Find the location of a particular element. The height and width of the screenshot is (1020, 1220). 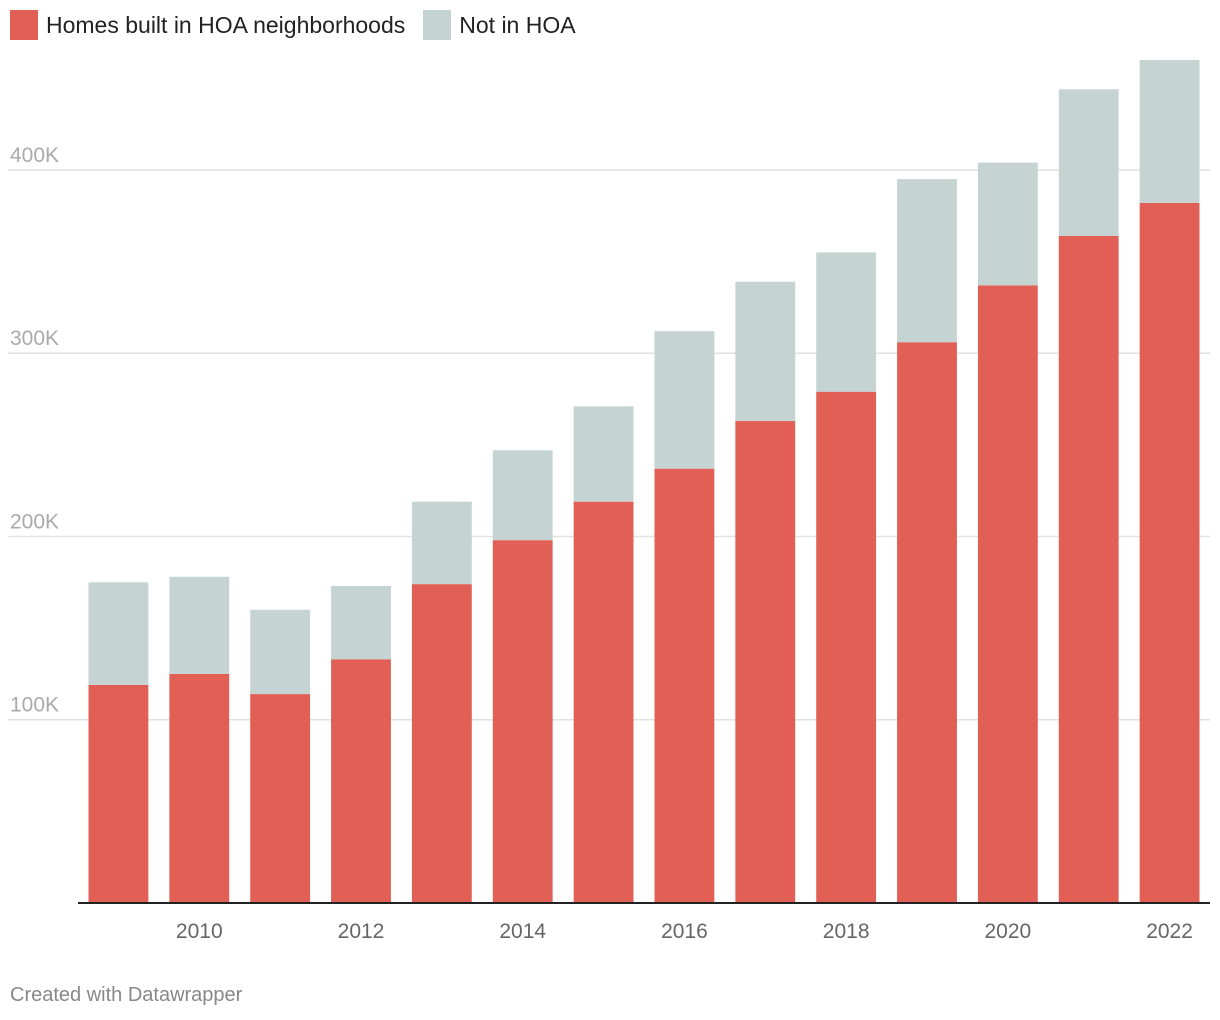

x-tick-label: 2018 is located at coordinates (846, 931).